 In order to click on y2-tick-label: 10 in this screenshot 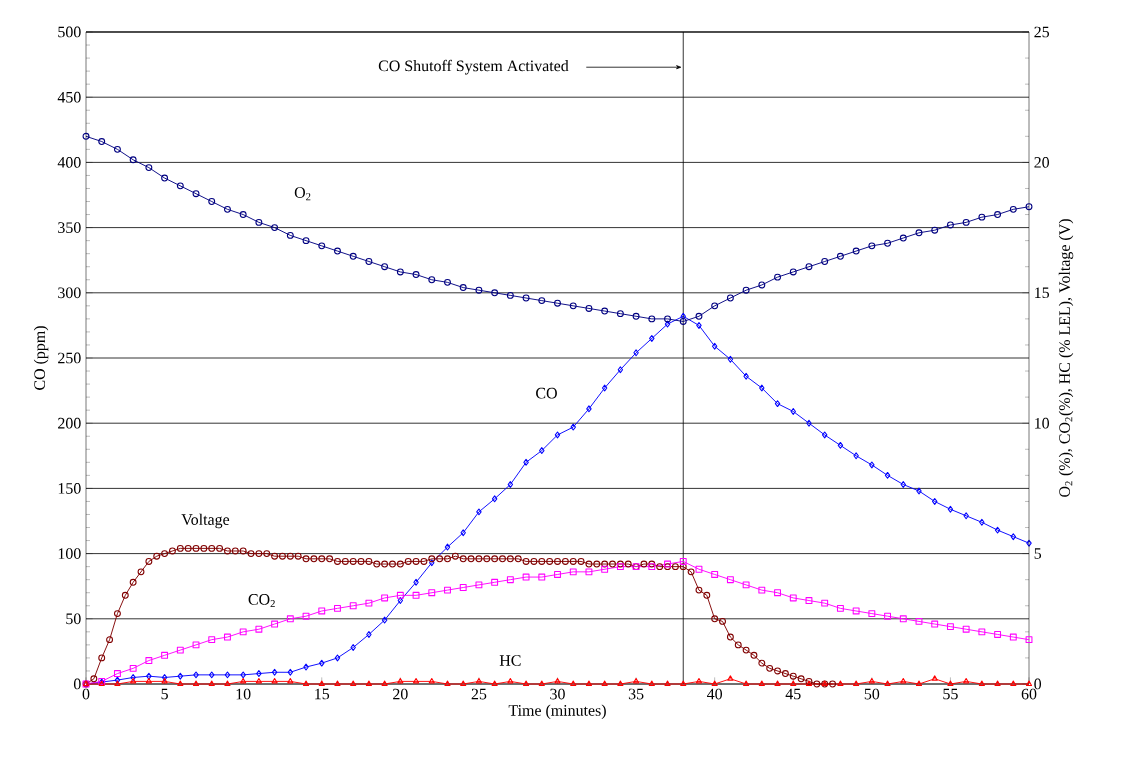, I will do `click(1042, 423)`.